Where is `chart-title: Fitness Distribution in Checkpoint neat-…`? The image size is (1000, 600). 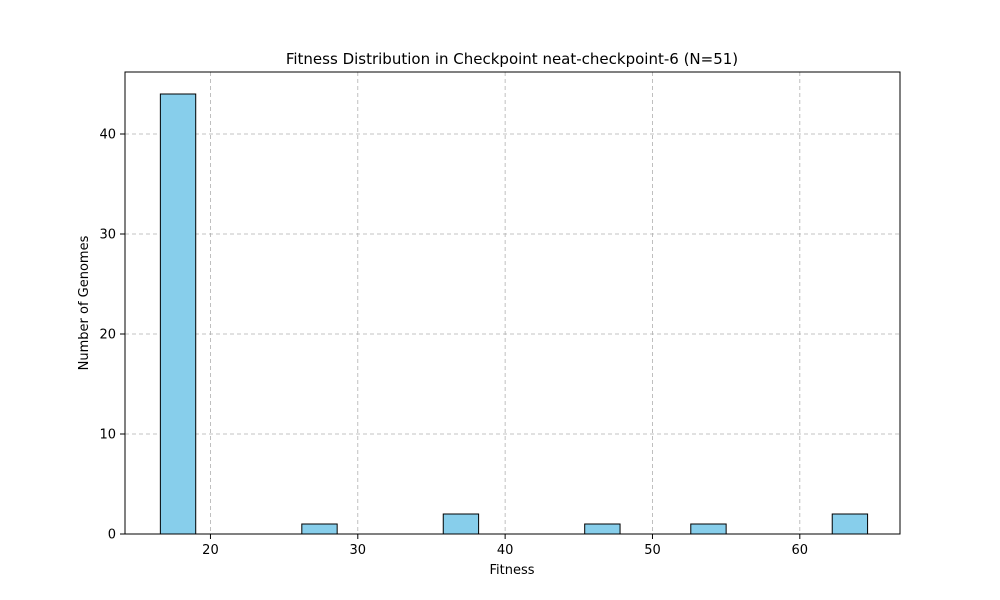 chart-title: Fitness Distribution in Checkpoint neat-… is located at coordinates (512, 59).